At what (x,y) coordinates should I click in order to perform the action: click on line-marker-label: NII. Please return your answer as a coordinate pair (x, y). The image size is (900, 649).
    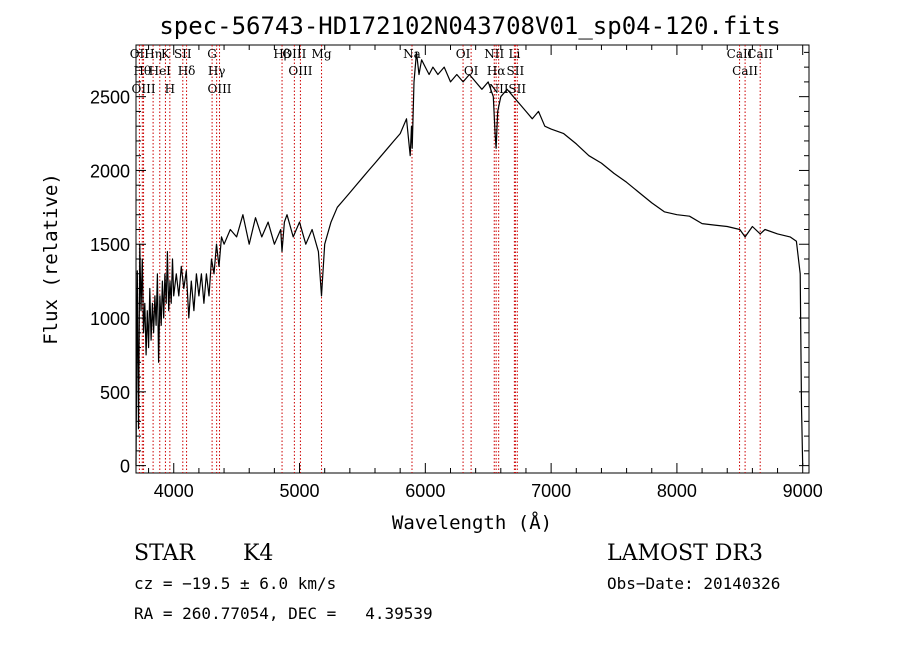
    Looking at the image, I should click on (494, 54).